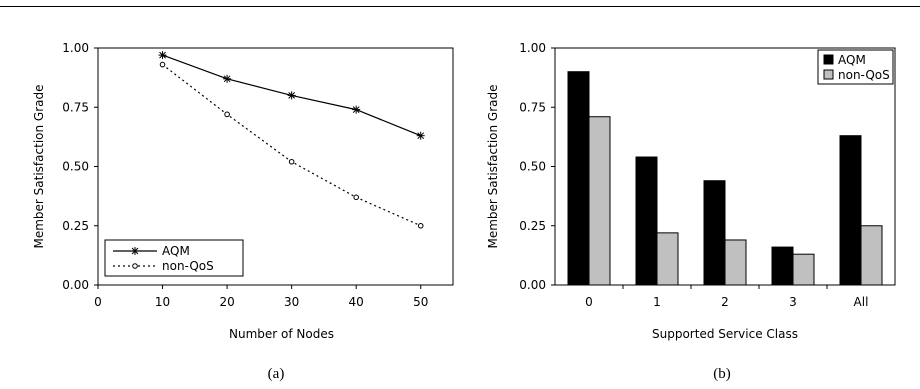  What do you see at coordinates (75, 226) in the screenshot?
I see `y-tick-label-a: 0.25` at bounding box center [75, 226].